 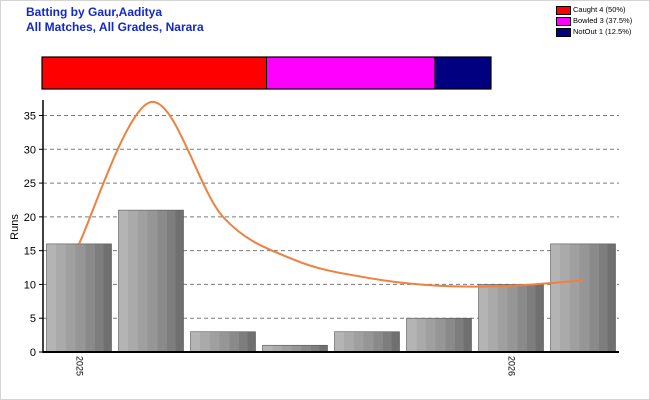 I want to click on y-tick-label: 15, so click(x=30, y=252).